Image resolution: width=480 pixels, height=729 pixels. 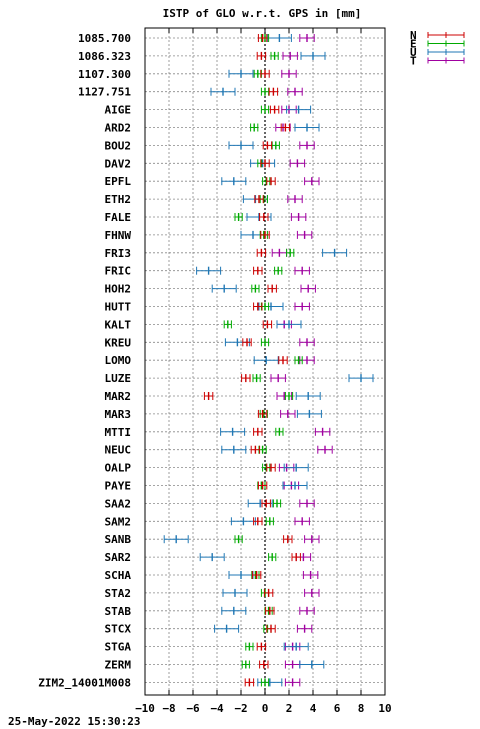 What do you see at coordinates (118, 110) in the screenshot?
I see `category-label: AIGE` at bounding box center [118, 110].